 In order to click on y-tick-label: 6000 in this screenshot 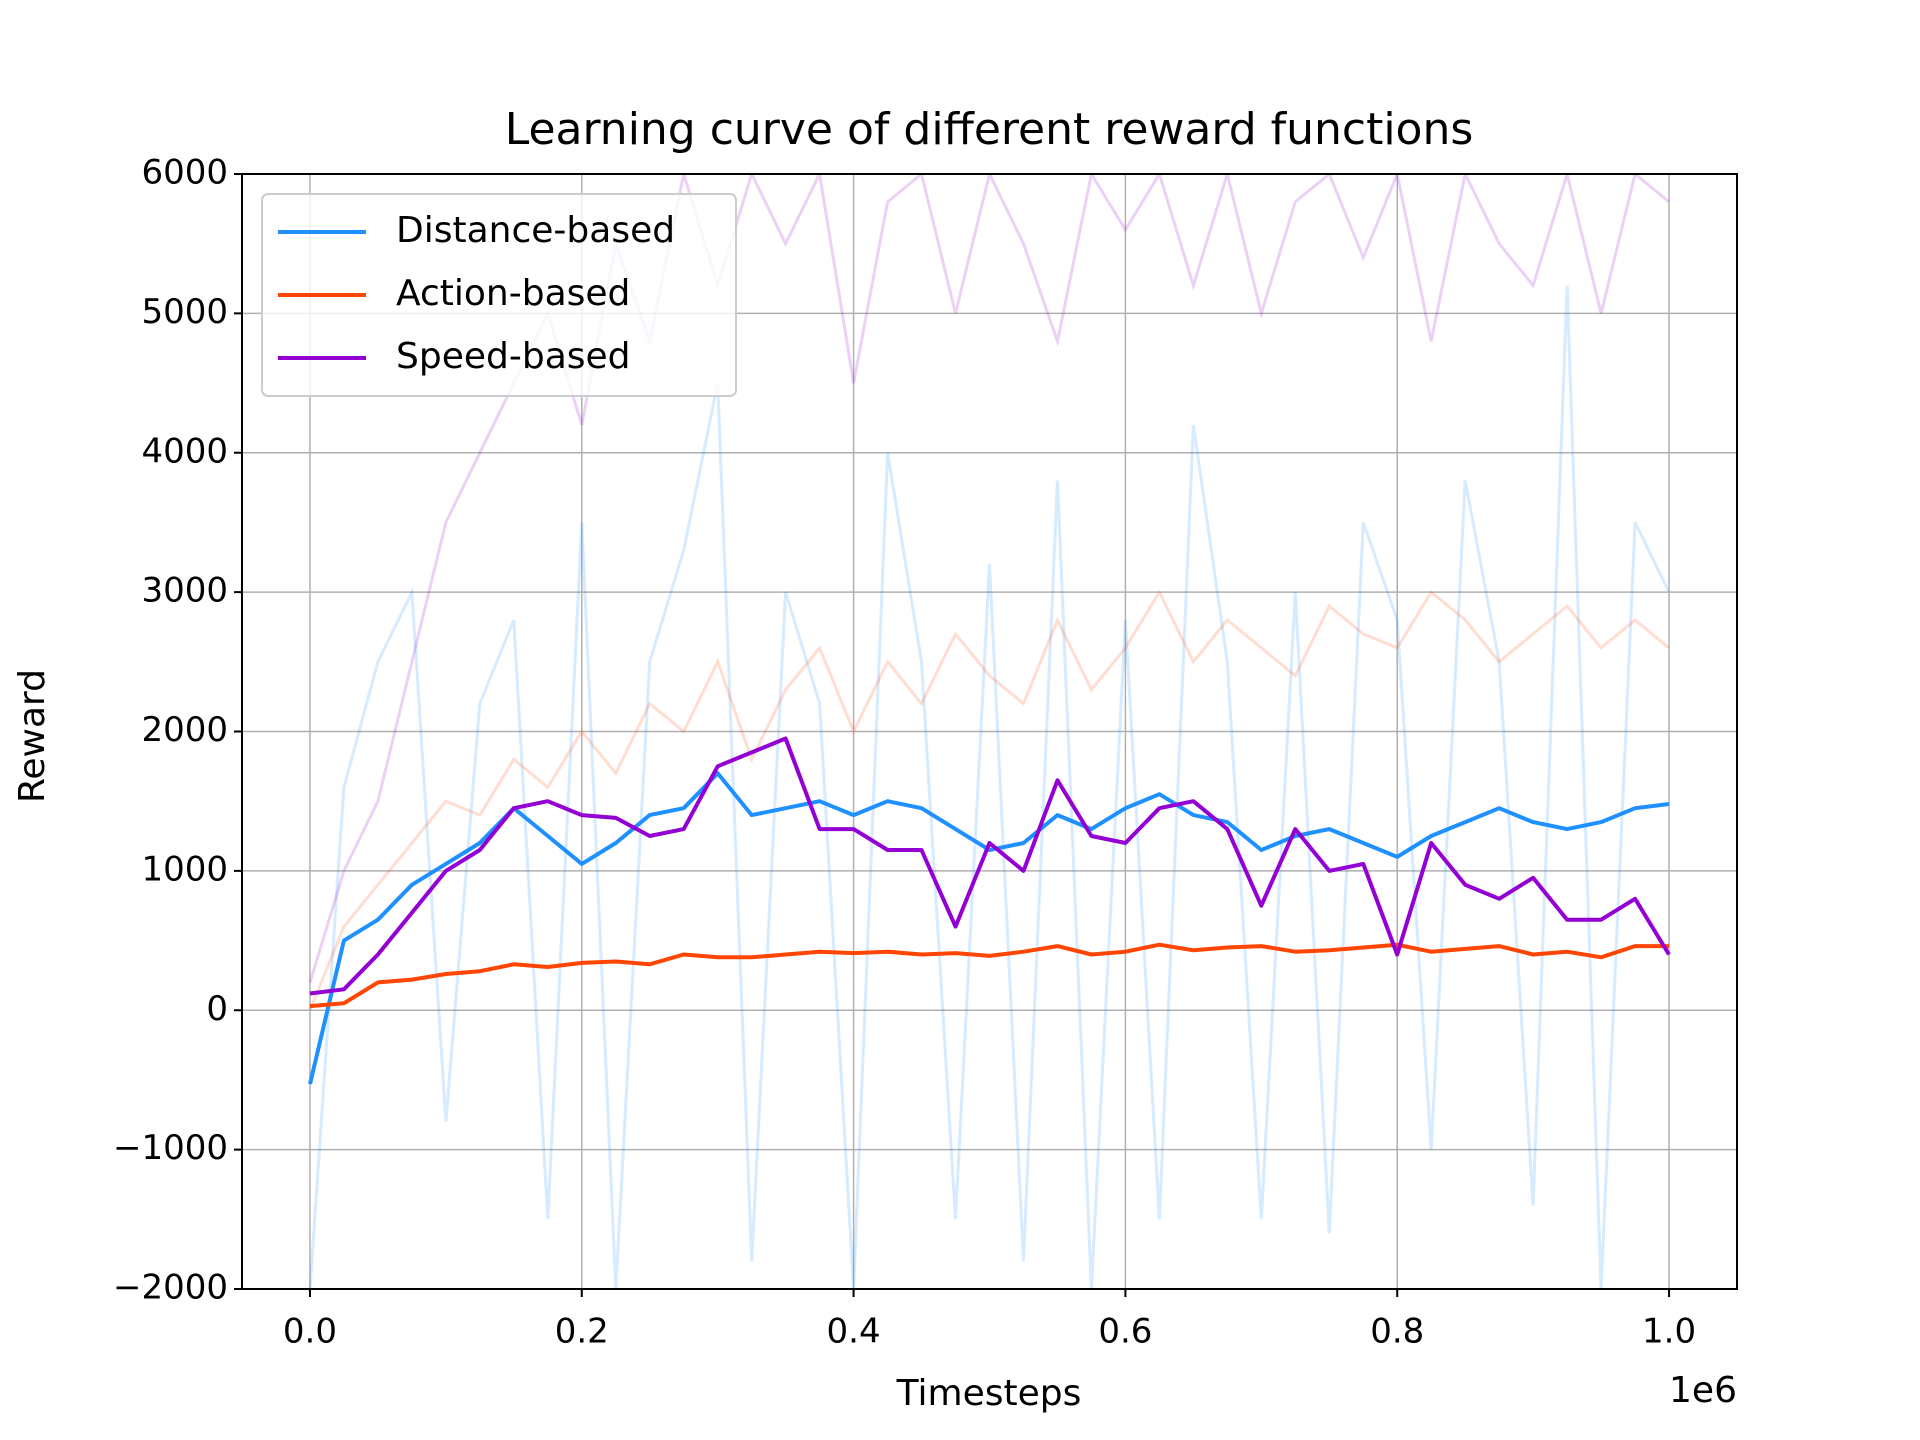, I will do `click(184, 173)`.